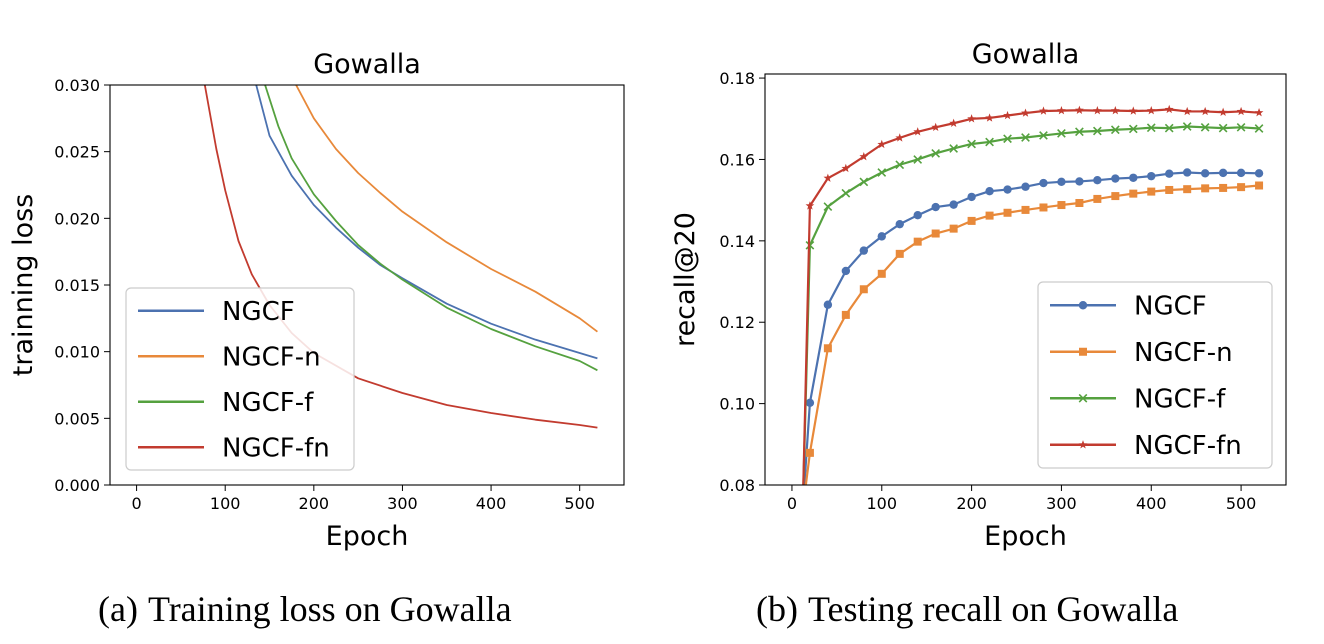  Describe the element at coordinates (1241, 503) in the screenshot. I see `x-tick-label: 500` at that location.